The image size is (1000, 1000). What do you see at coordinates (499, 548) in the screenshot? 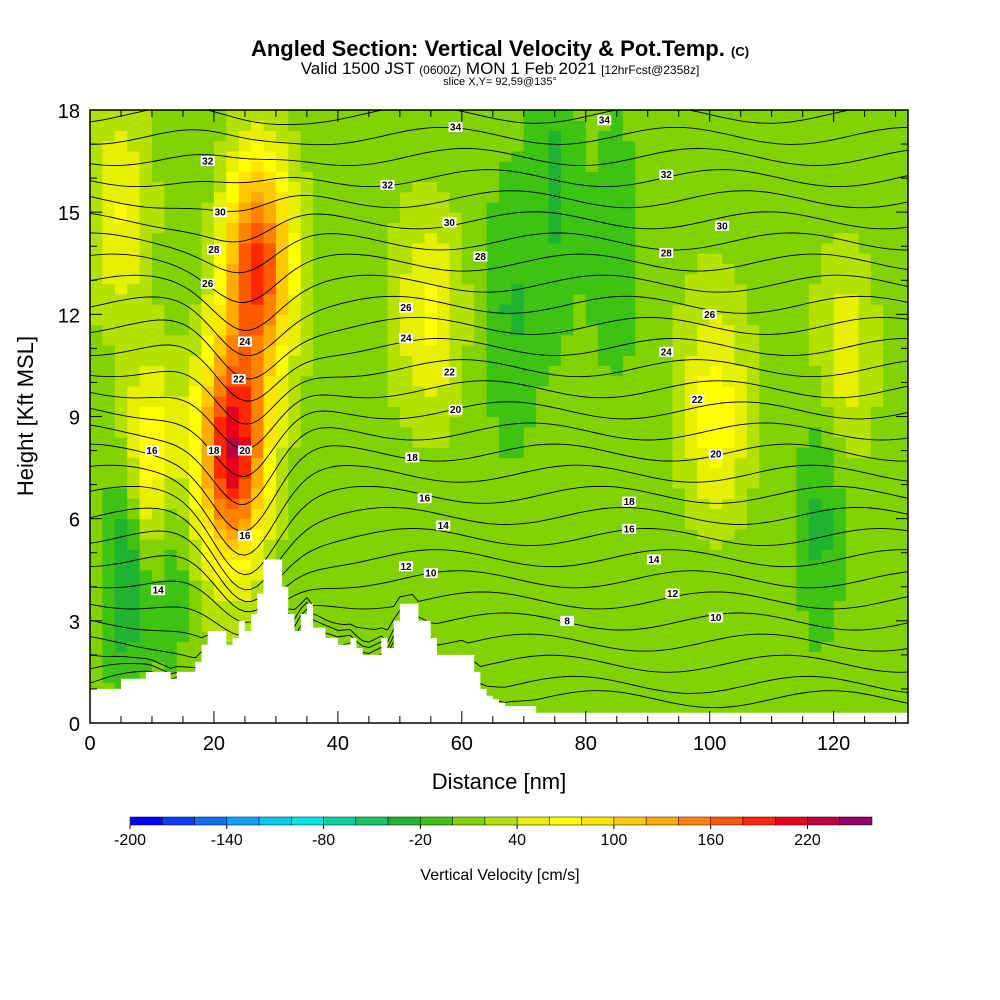
I see `theta-contour` at bounding box center [499, 548].